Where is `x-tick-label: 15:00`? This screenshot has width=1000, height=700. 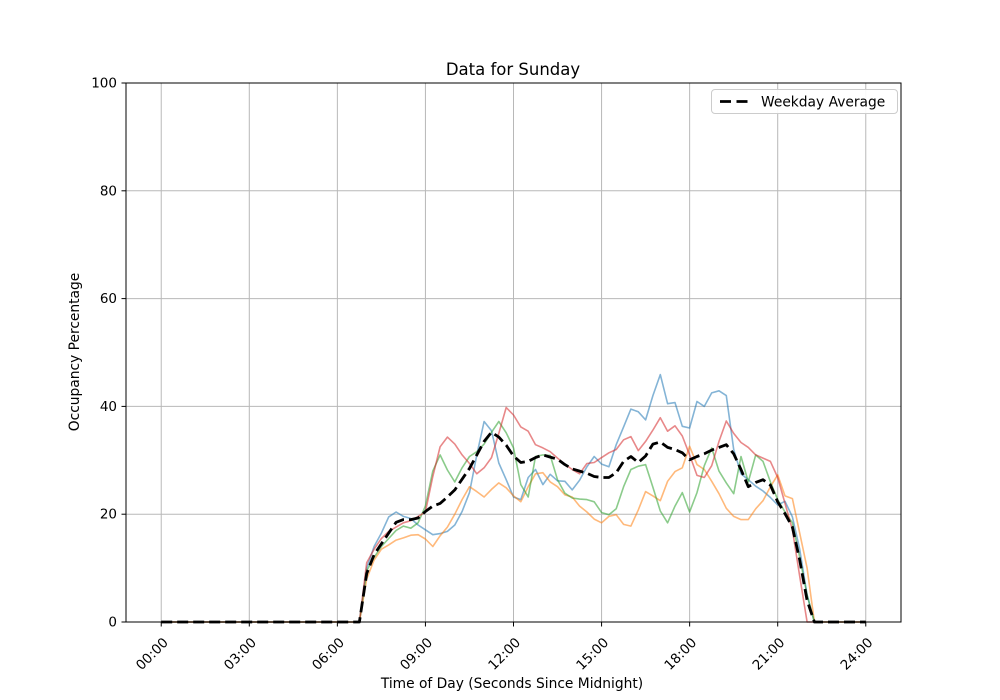 x-tick-label: 15:00 is located at coordinates (592, 654).